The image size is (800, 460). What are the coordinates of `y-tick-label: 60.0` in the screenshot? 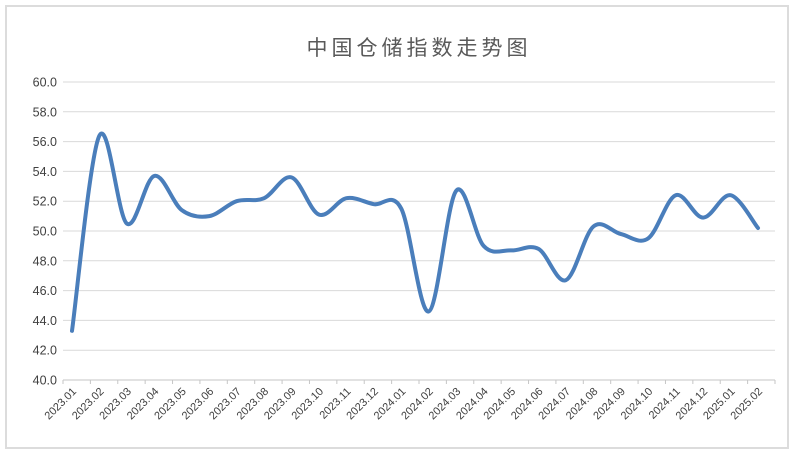 It's located at (45, 83).